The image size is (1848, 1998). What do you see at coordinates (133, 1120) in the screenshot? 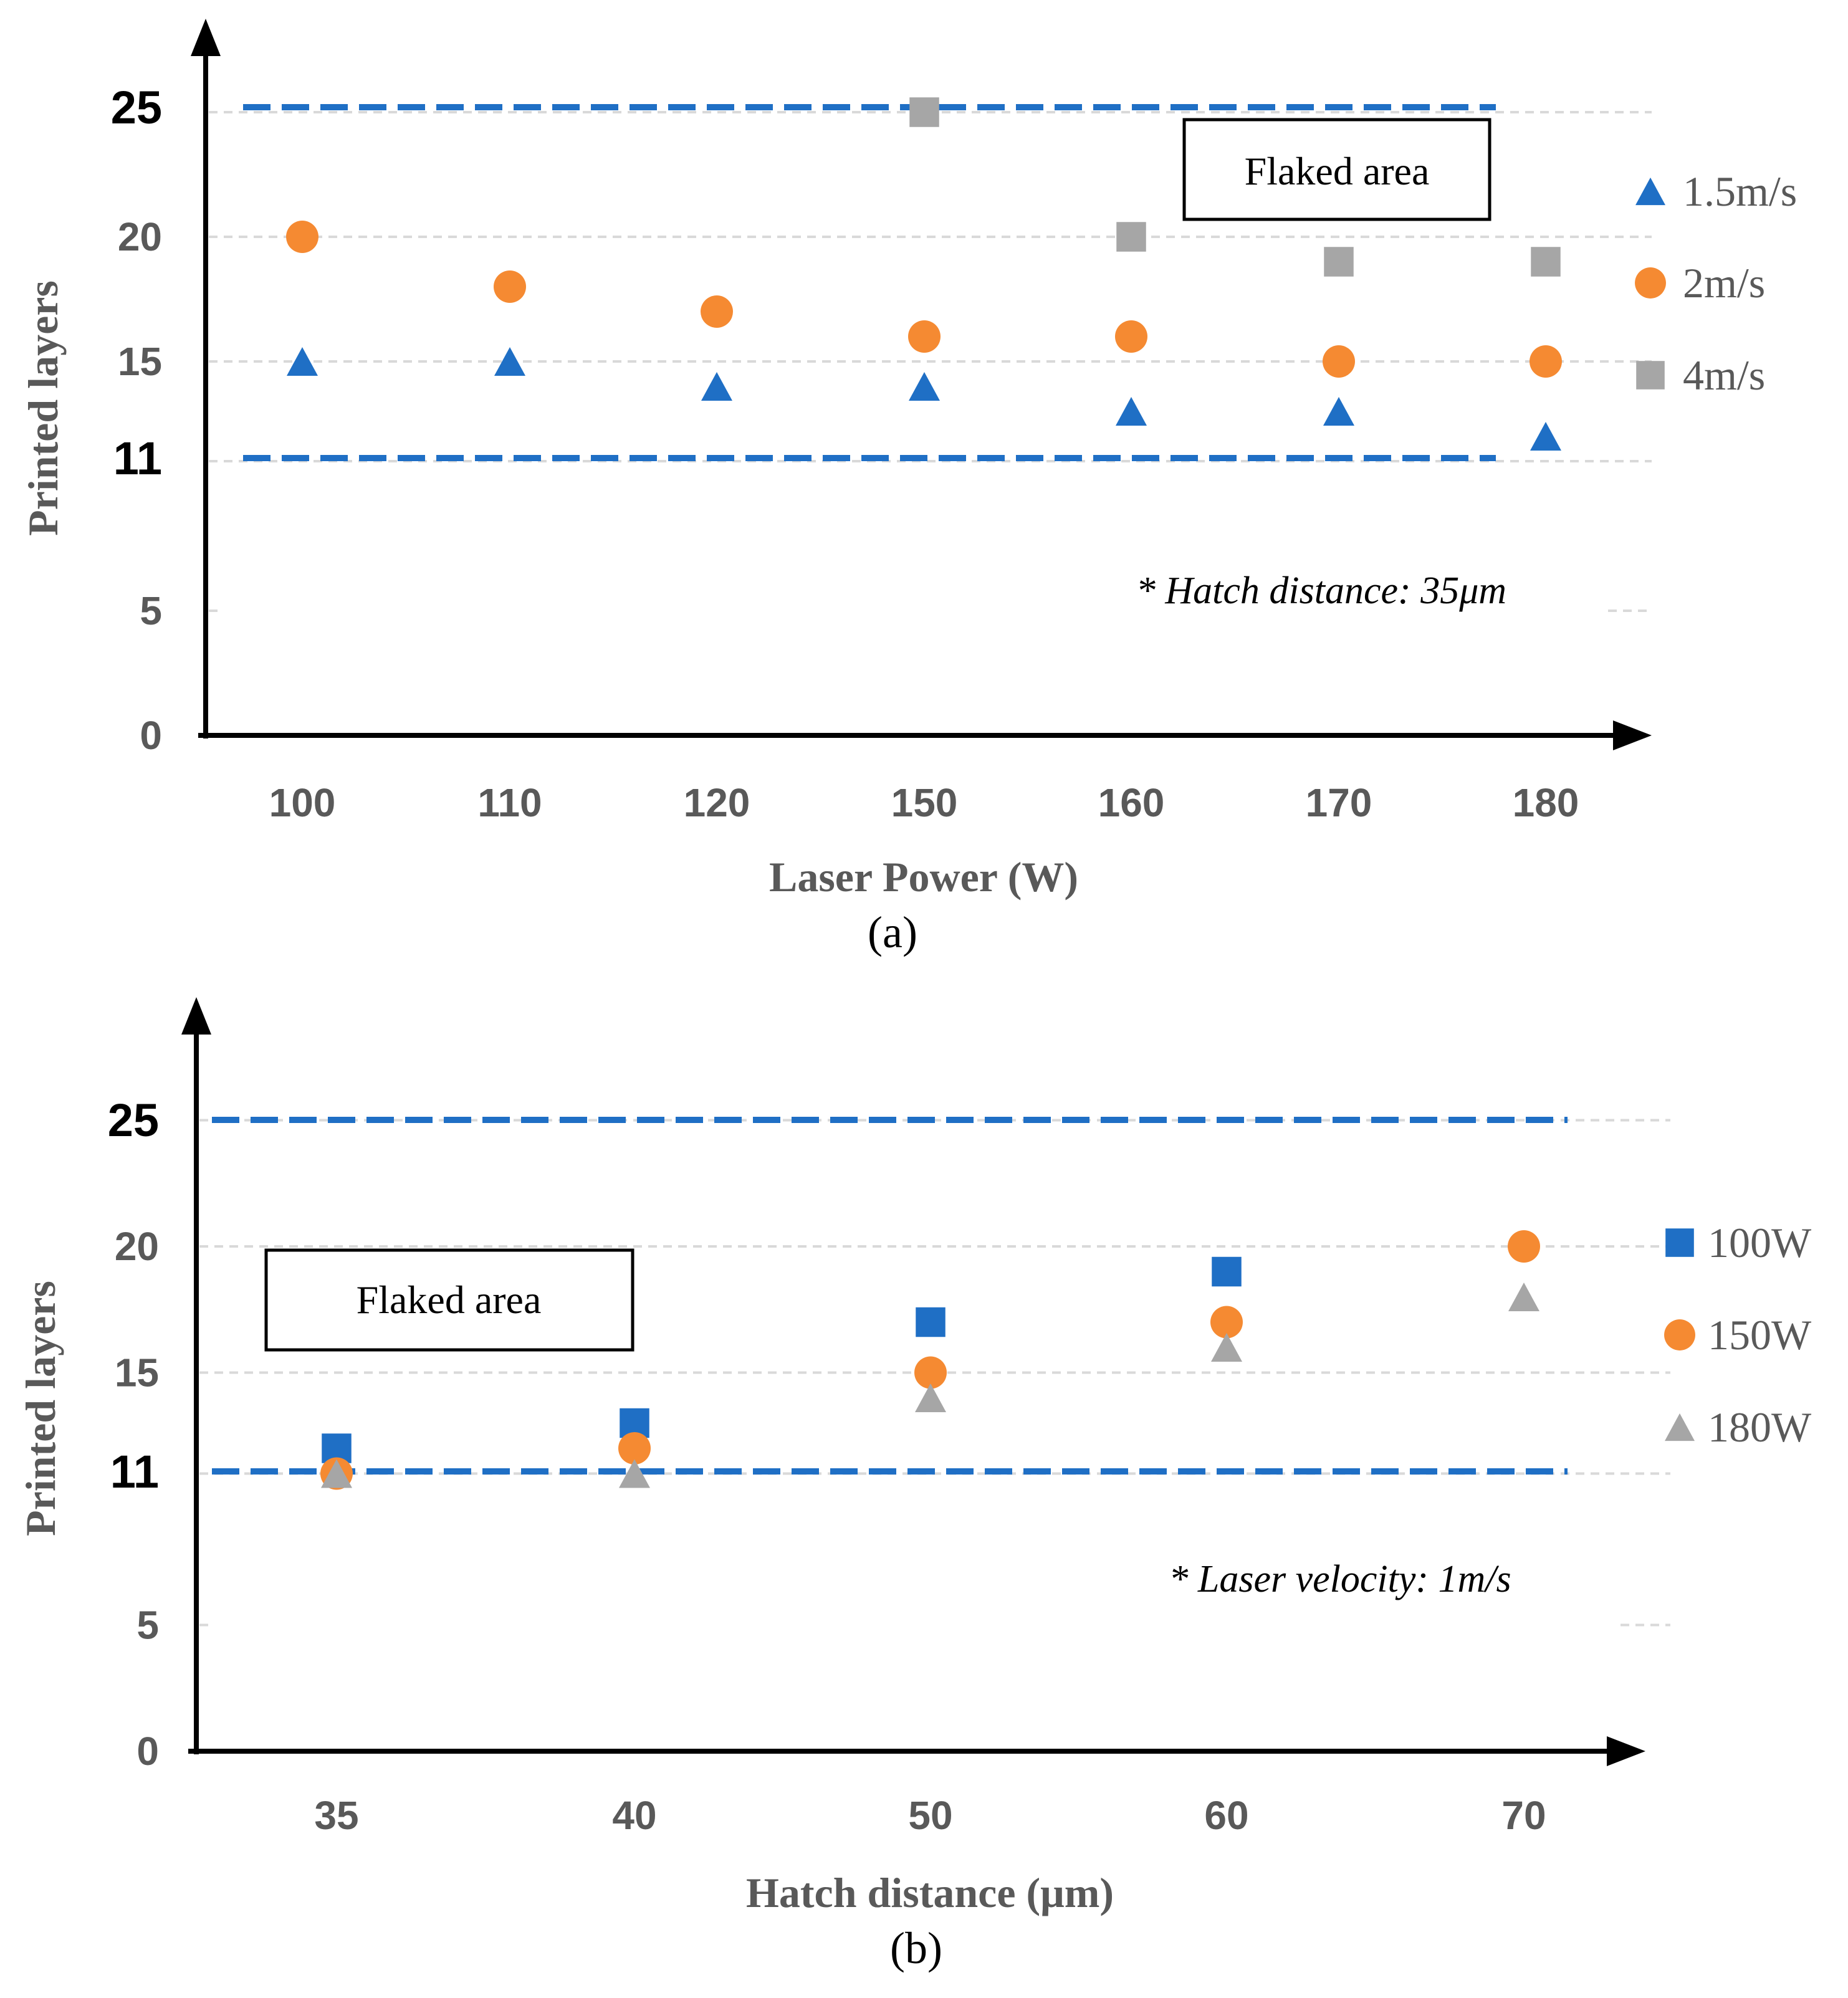
I see `b-y-tick-25: 25` at bounding box center [133, 1120].